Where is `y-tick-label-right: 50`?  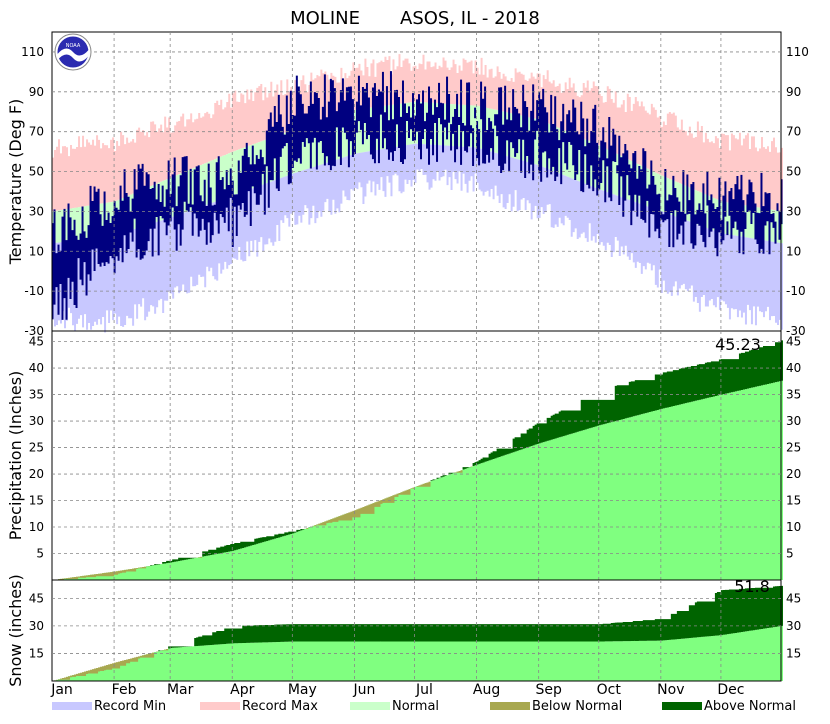 y-tick-label-right: 50 is located at coordinates (793, 172).